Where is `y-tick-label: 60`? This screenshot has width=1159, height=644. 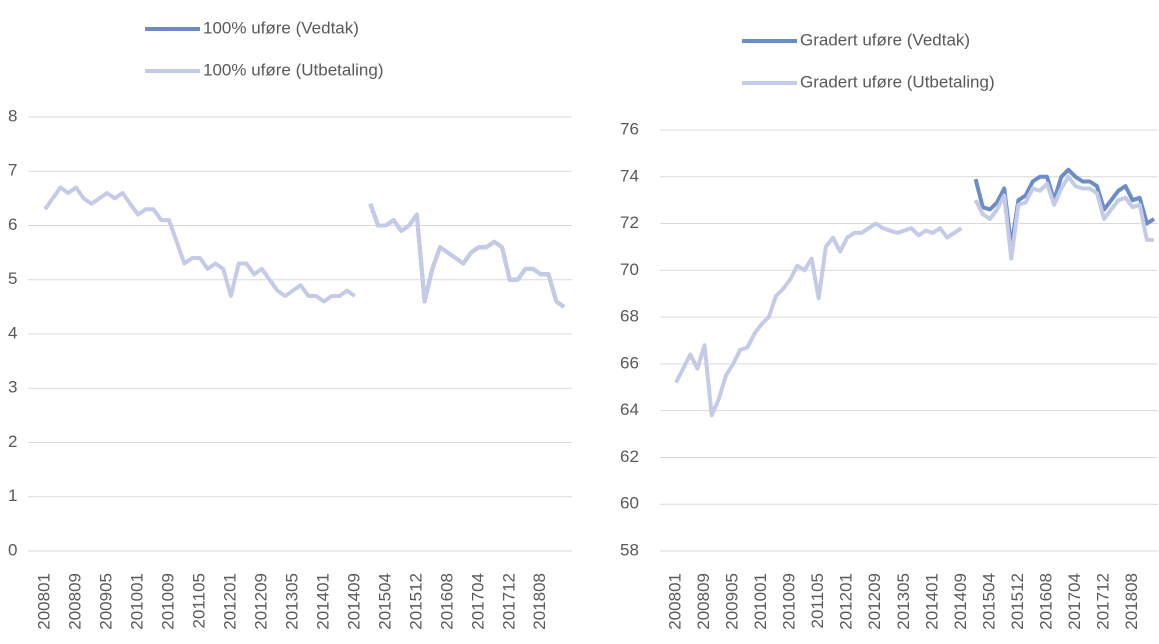 y-tick-label: 60 is located at coordinates (629, 503).